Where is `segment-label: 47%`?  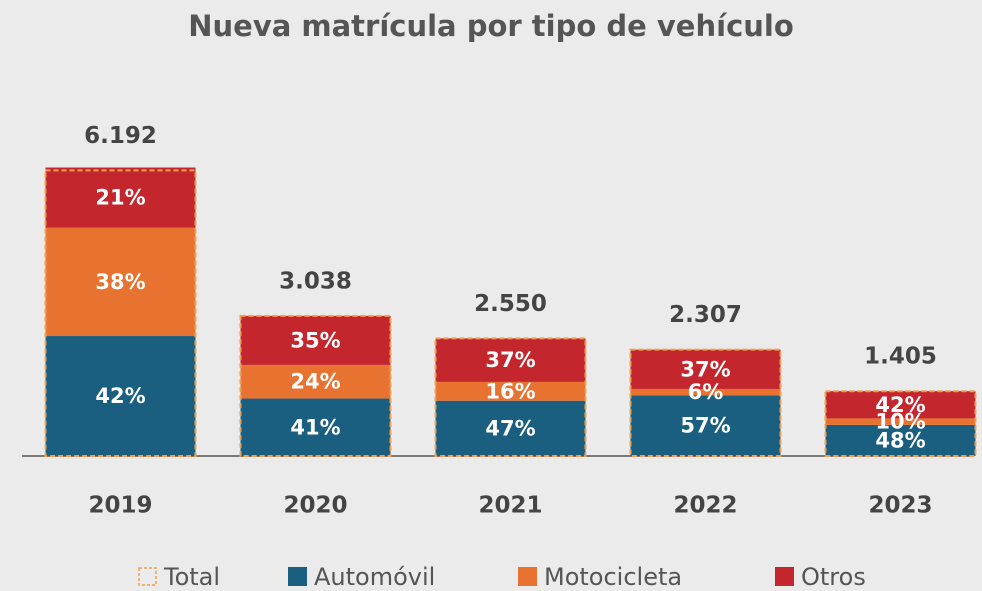 segment-label: 47% is located at coordinates (510, 428).